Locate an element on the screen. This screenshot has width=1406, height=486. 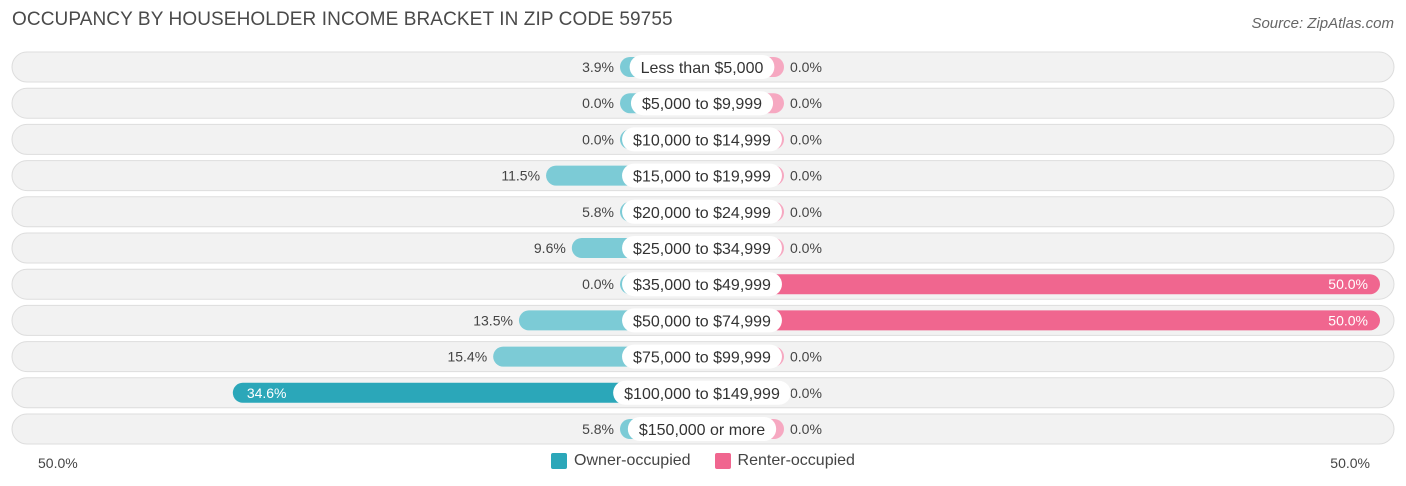
axis-label-right: 50.0% is located at coordinates (1350, 463).